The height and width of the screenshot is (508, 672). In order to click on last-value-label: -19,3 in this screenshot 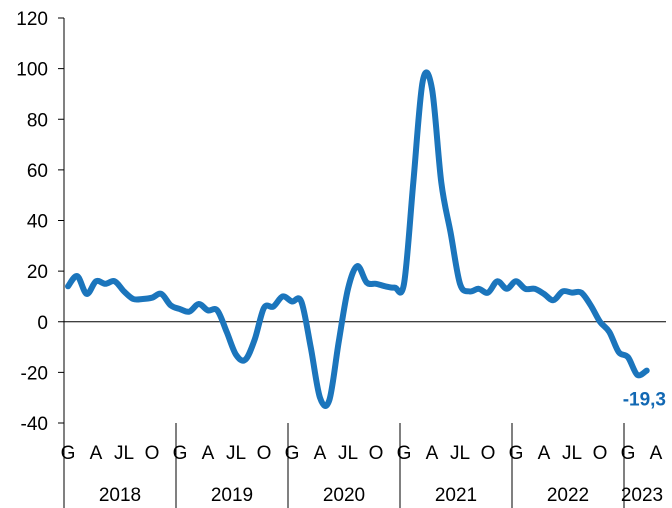, I will do `click(644, 400)`.